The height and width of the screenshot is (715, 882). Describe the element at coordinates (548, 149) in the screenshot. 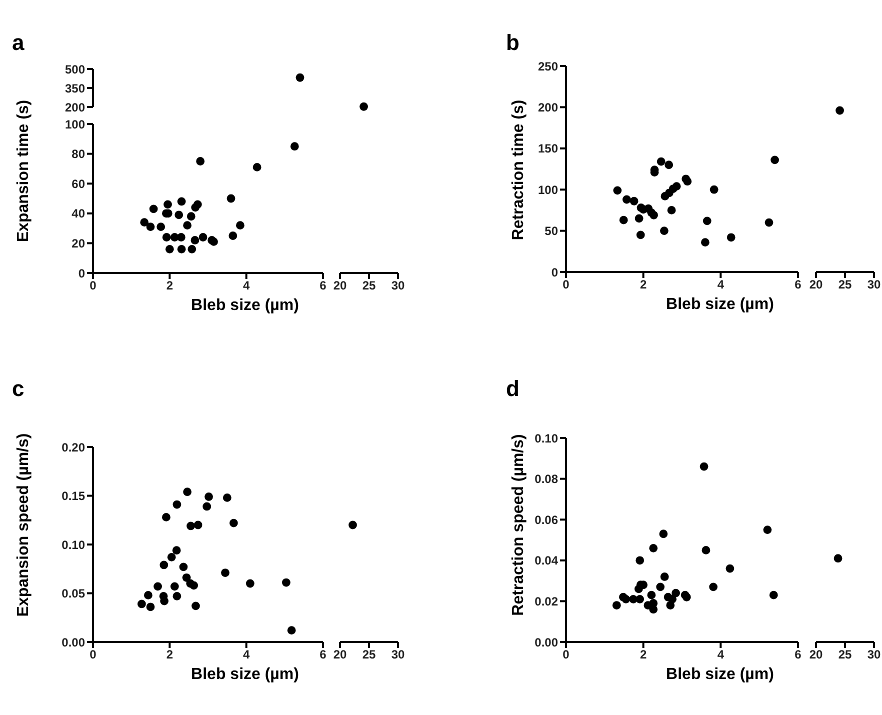

I see `y-tick-label: 150` at that location.